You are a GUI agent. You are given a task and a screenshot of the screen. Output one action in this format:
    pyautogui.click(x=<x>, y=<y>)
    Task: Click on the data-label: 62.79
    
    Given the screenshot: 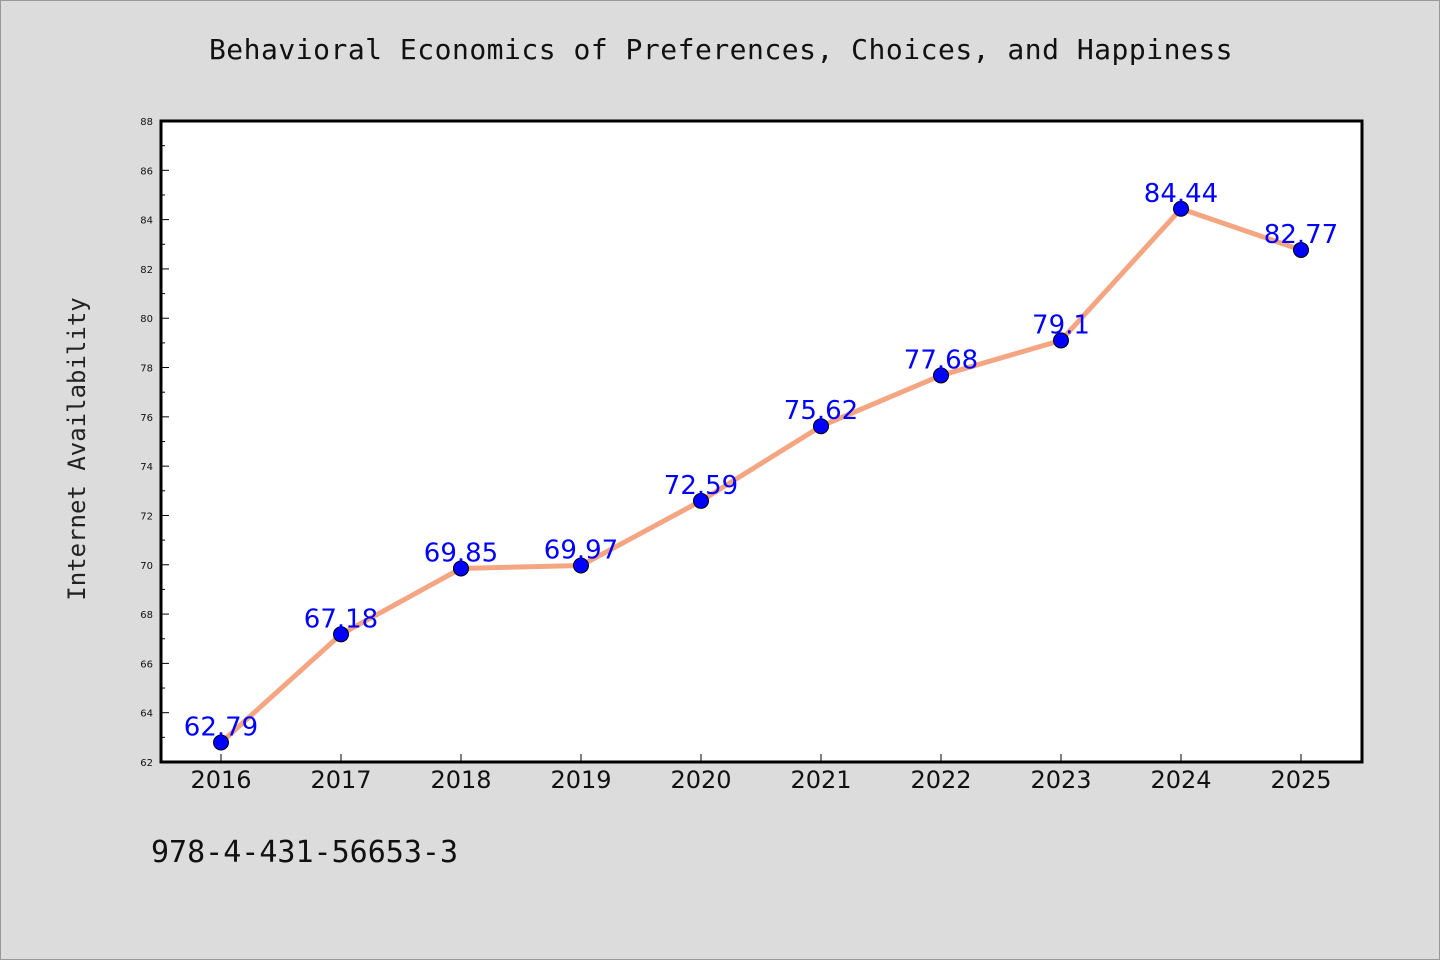 What is the action you would take?
    pyautogui.click(x=221, y=728)
    